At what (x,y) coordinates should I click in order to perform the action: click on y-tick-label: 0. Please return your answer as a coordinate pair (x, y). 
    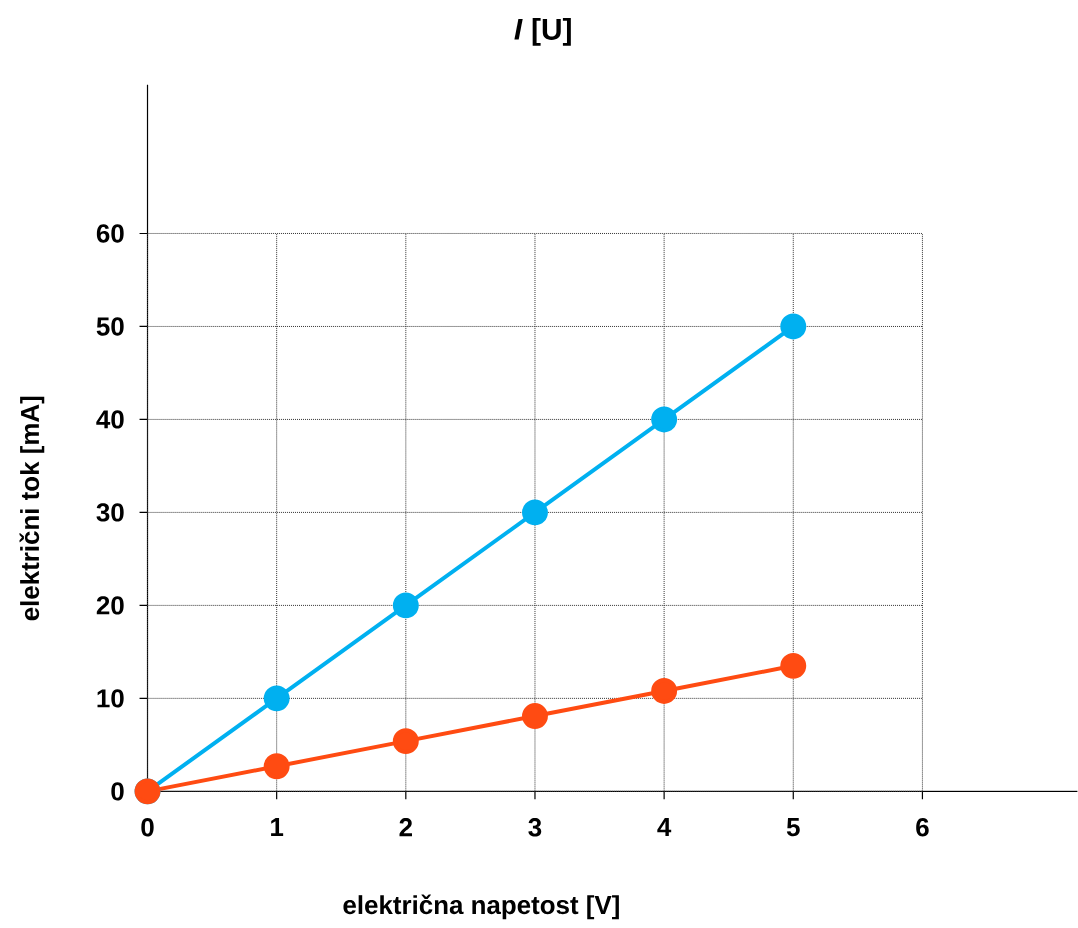
    Looking at the image, I should click on (117, 791).